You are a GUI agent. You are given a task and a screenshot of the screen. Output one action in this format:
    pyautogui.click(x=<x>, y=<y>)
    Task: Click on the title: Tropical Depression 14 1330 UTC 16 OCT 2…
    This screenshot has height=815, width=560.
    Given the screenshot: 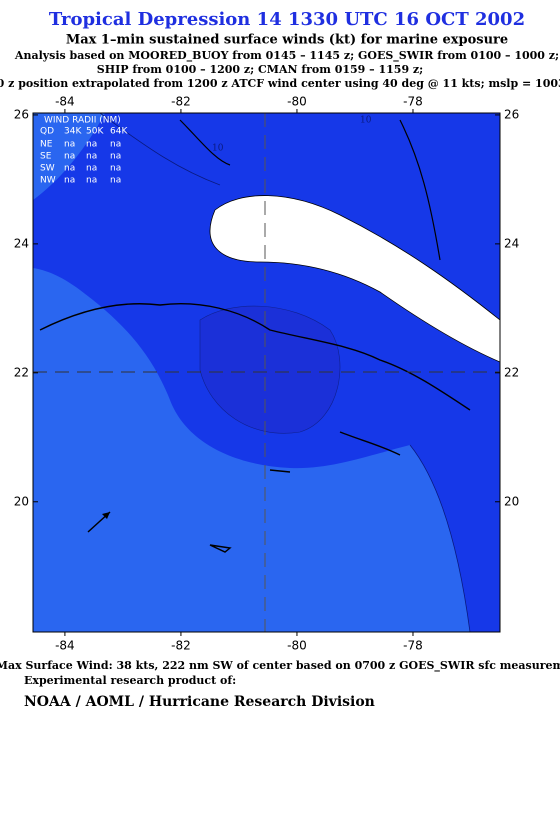 What is the action you would take?
    pyautogui.click(x=287, y=19)
    